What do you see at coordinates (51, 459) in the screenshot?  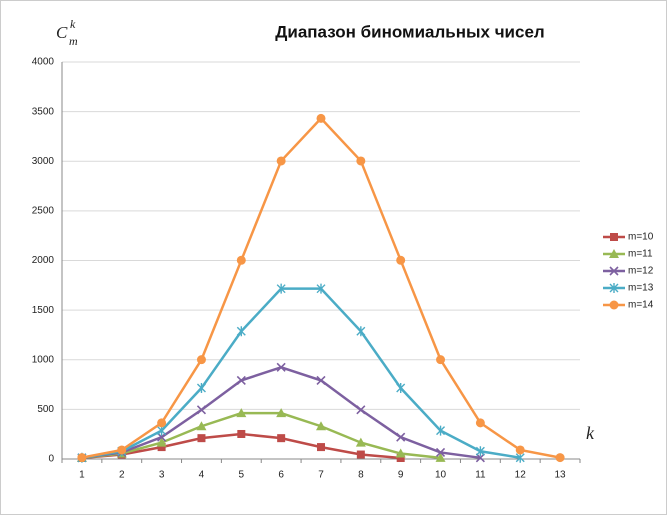 I see `y-tick-label: 0` at bounding box center [51, 459].